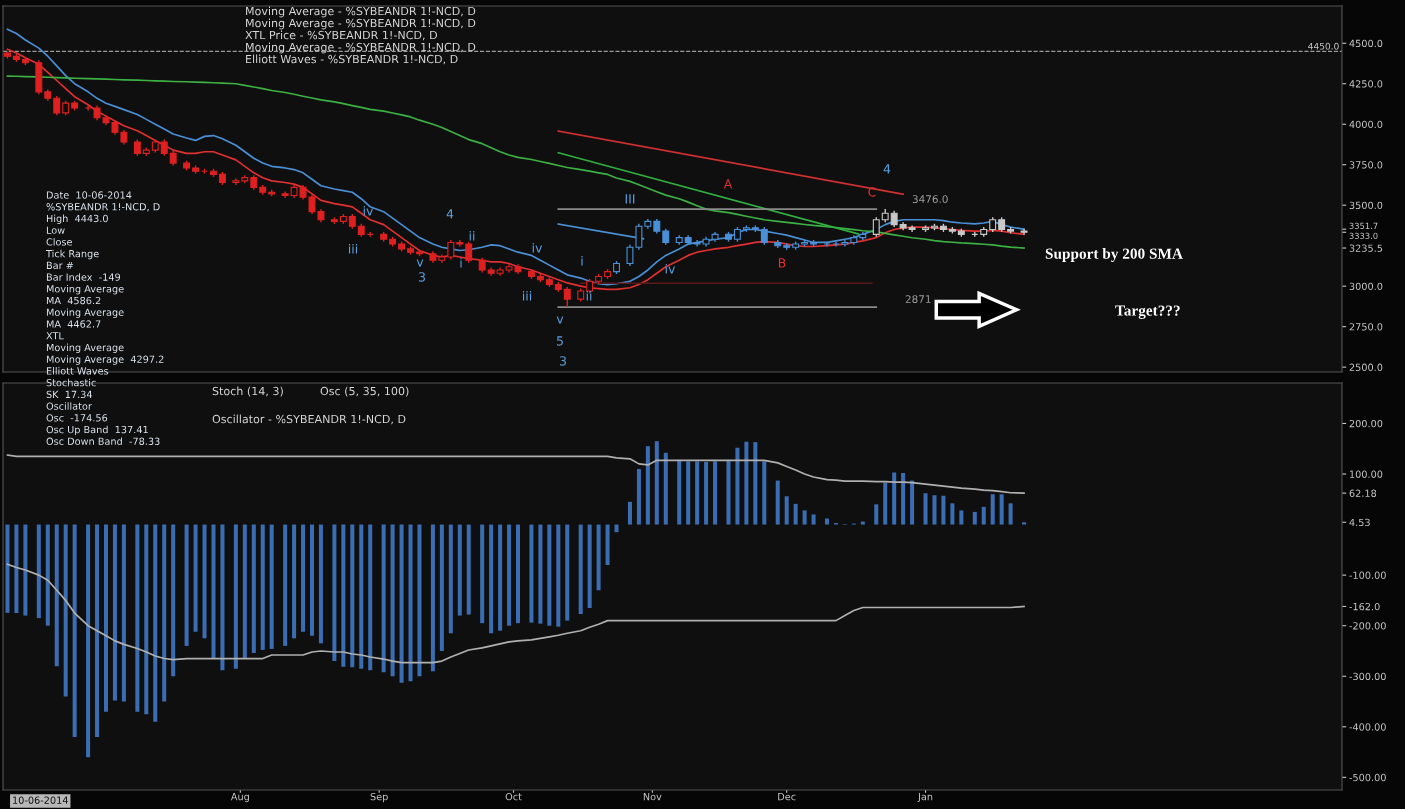 The image size is (1405, 809). I want to click on annotation: MA 4462.7, so click(73, 324).